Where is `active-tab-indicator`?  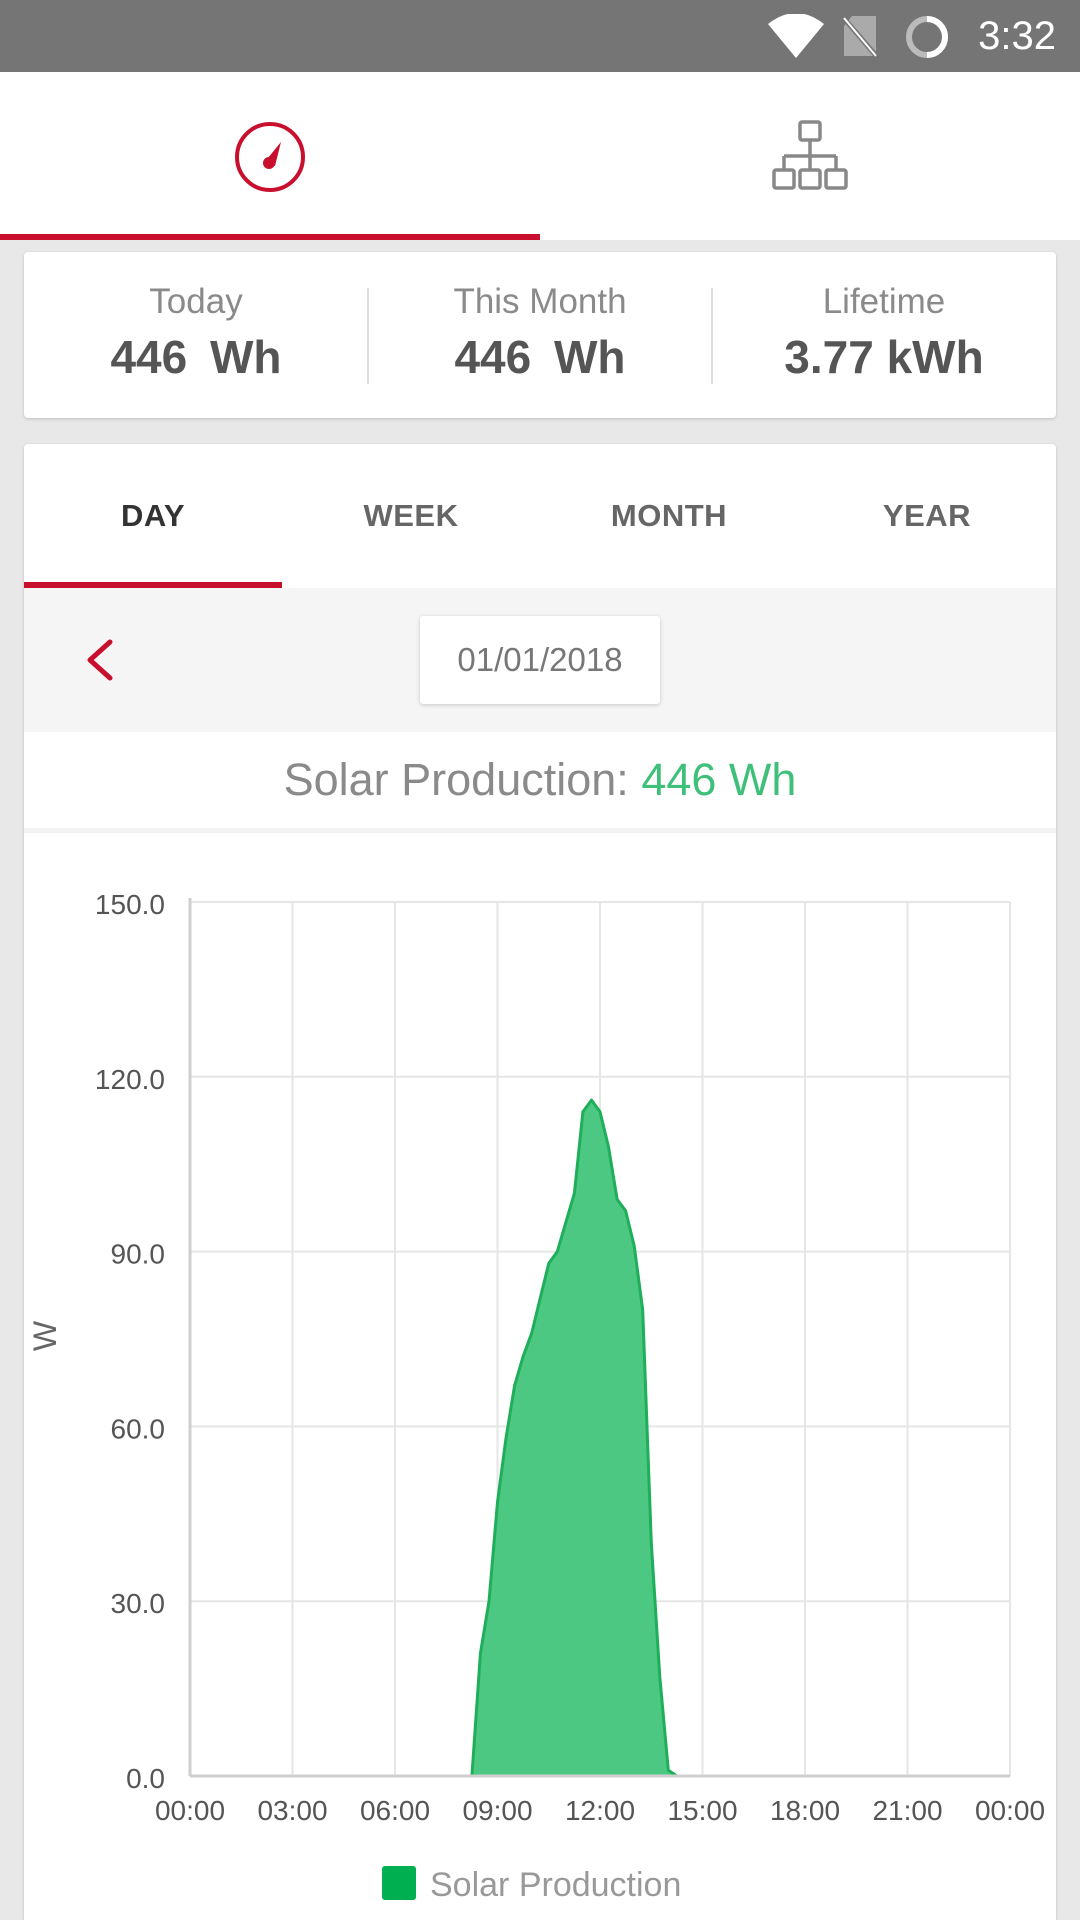
active-tab-indicator is located at coordinates (270, 237).